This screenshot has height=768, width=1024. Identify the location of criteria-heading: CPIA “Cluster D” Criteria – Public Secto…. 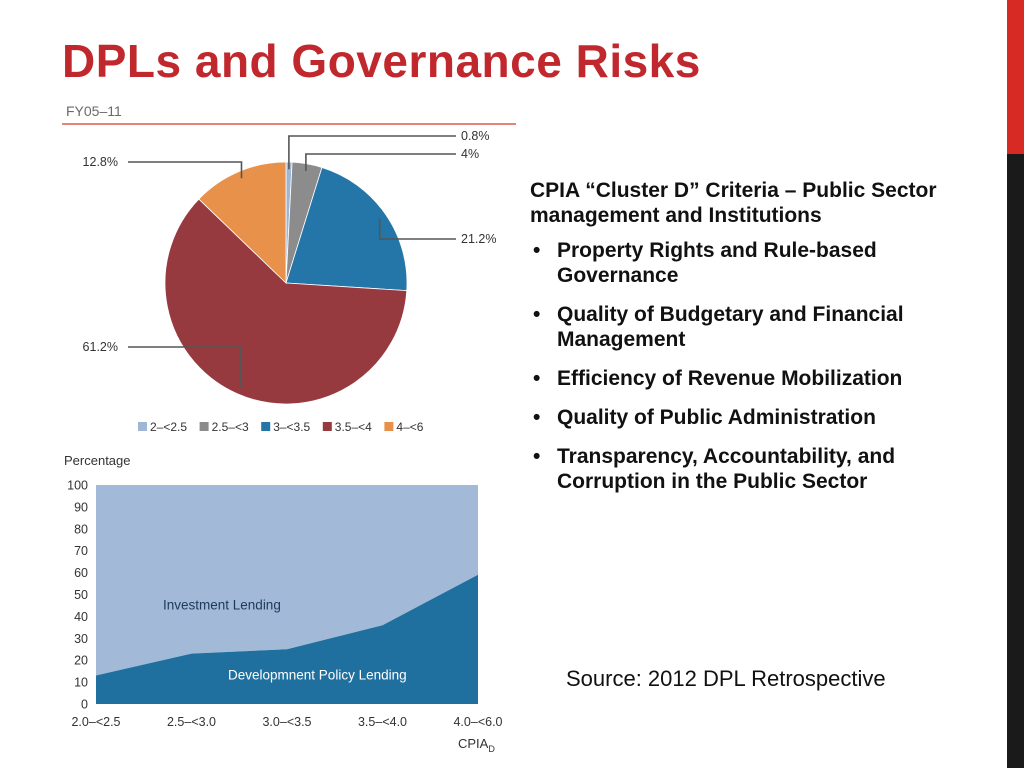
(733, 203).